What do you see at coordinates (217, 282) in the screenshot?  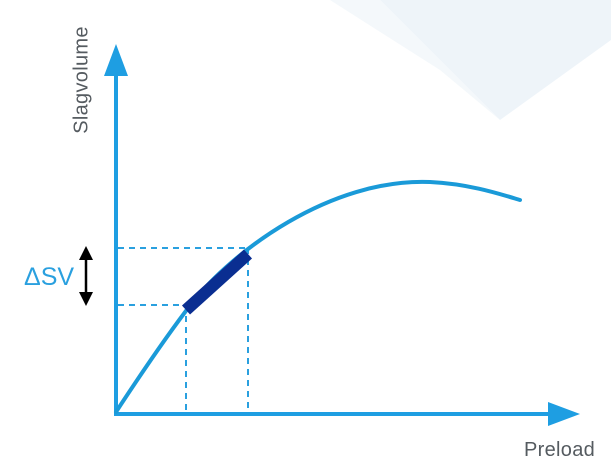 I see `highlighted-segment` at bounding box center [217, 282].